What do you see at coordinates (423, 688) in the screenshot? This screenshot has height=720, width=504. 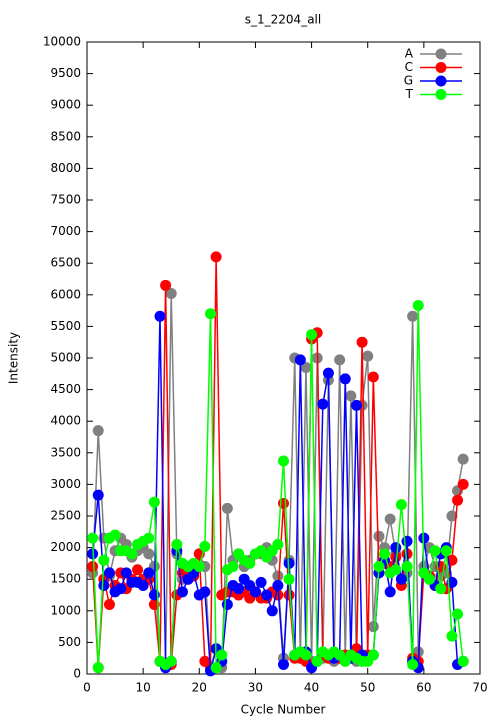 I see `x-tick-label: 60` at bounding box center [423, 688].